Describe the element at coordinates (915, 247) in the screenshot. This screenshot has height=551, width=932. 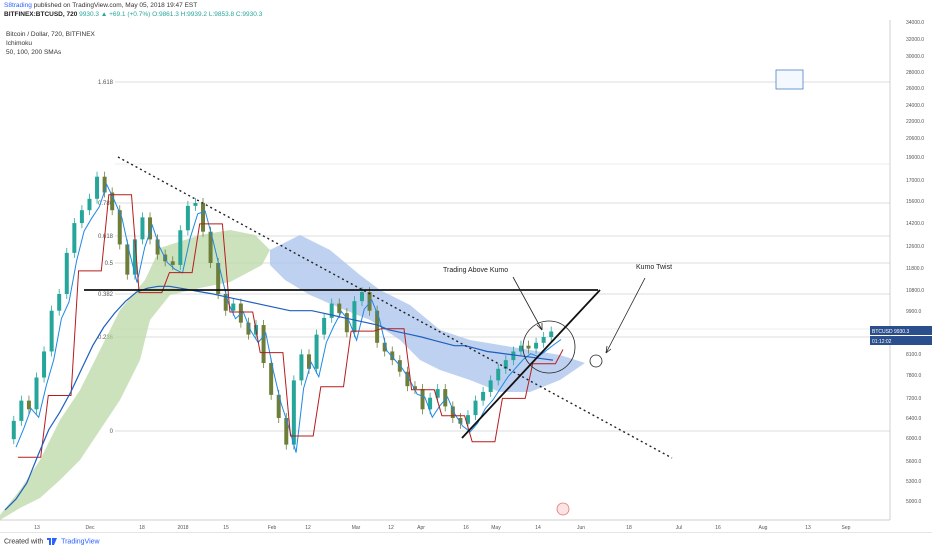
I see `y-tick-label: 12600.0` at that location.